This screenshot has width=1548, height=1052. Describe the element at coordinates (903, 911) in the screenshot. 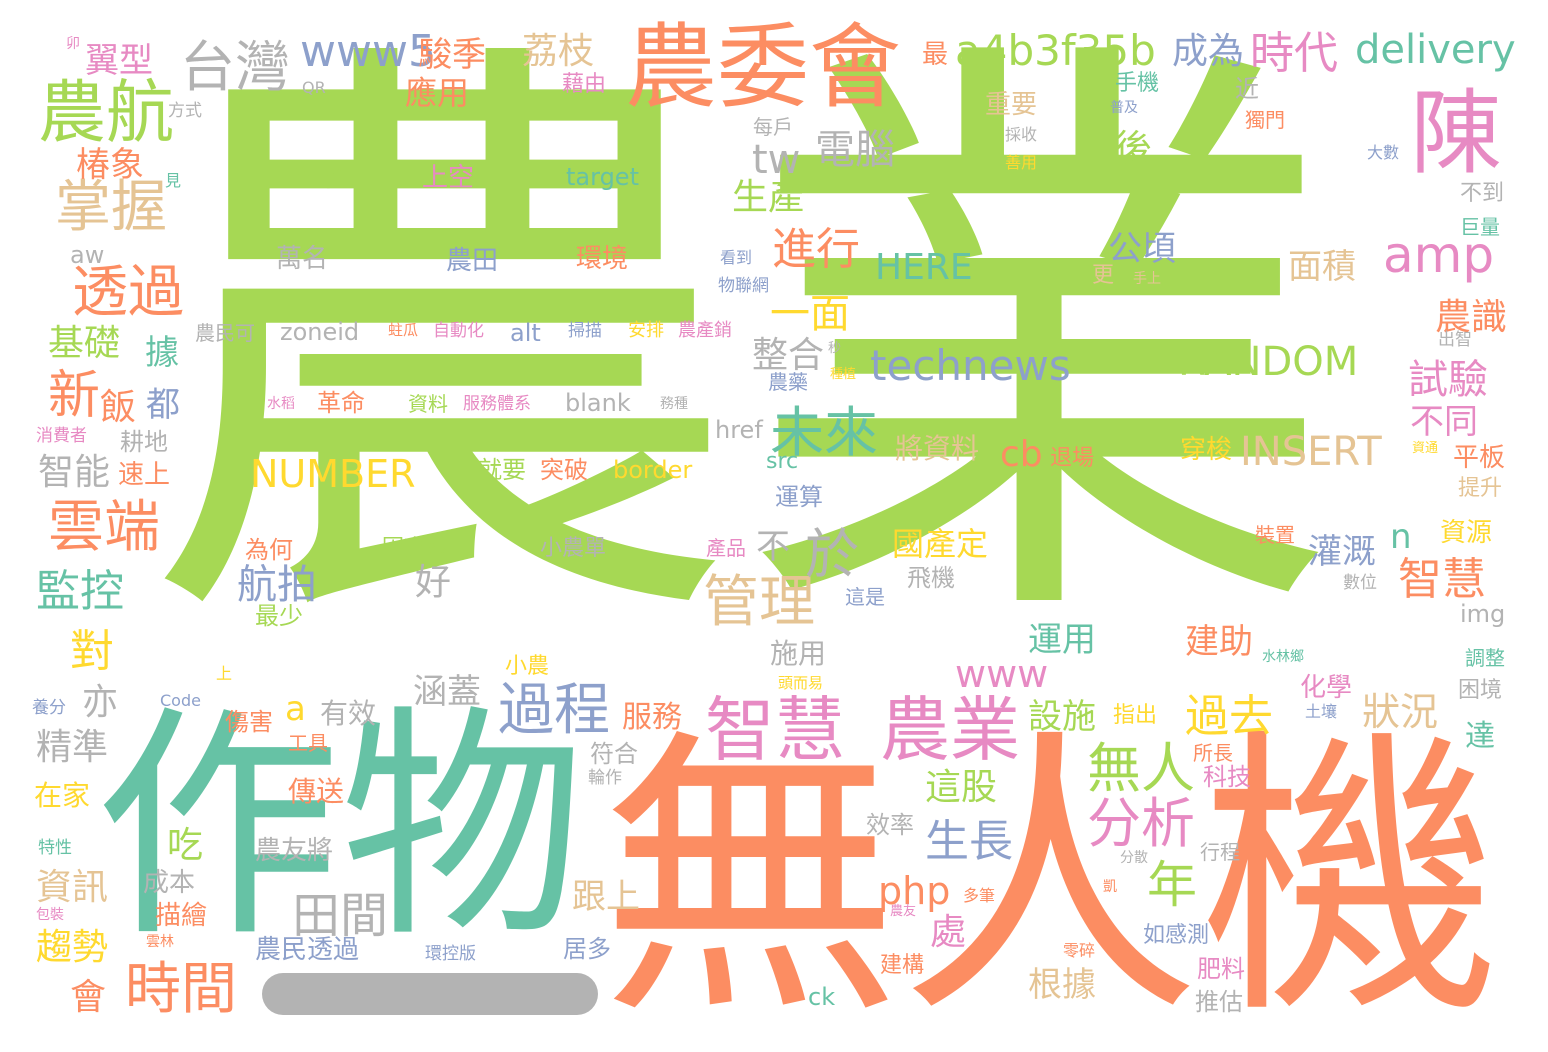

I see `word: 農友` at that location.